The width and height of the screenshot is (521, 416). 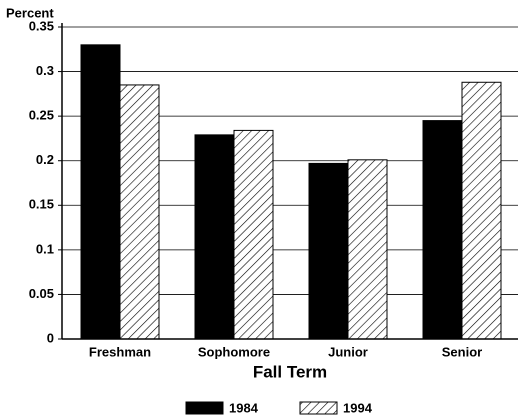 What do you see at coordinates (50, 337) in the screenshot?
I see `y-tick-label: 0` at bounding box center [50, 337].